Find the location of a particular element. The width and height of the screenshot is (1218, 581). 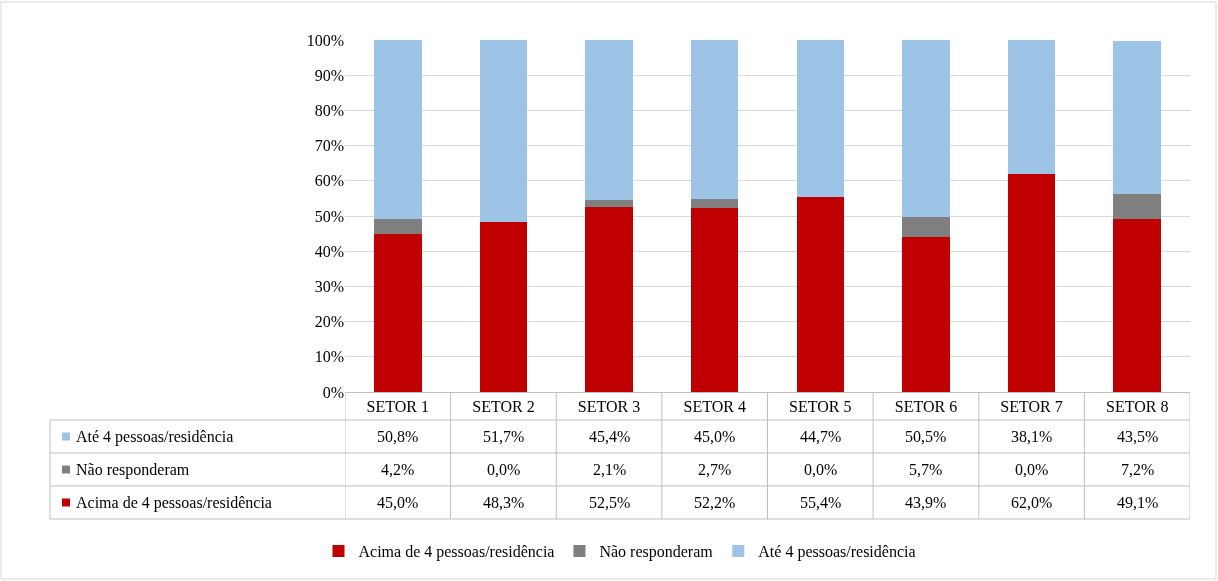

data-label: 7,2% is located at coordinates (1138, 469).